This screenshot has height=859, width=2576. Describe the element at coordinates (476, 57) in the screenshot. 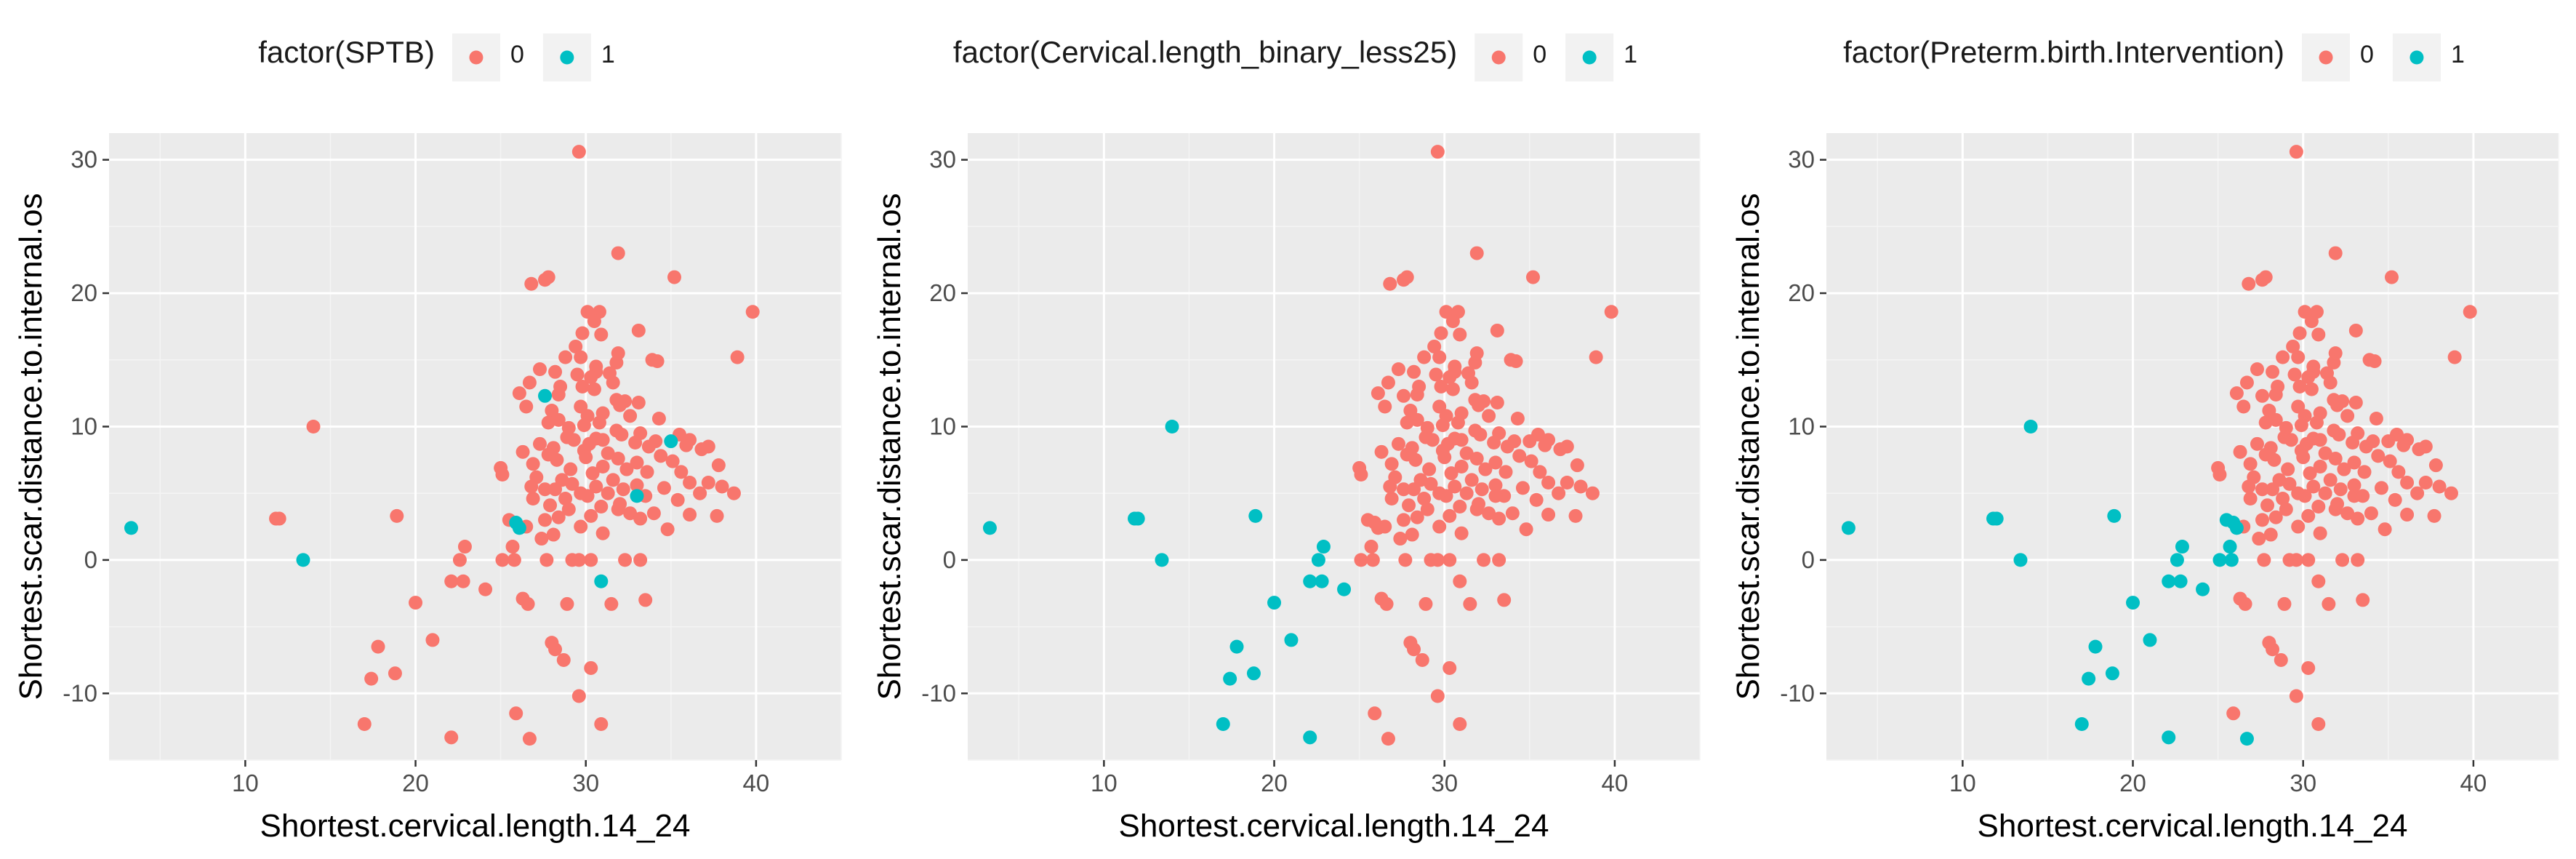

I see `legend-key-point` at that location.